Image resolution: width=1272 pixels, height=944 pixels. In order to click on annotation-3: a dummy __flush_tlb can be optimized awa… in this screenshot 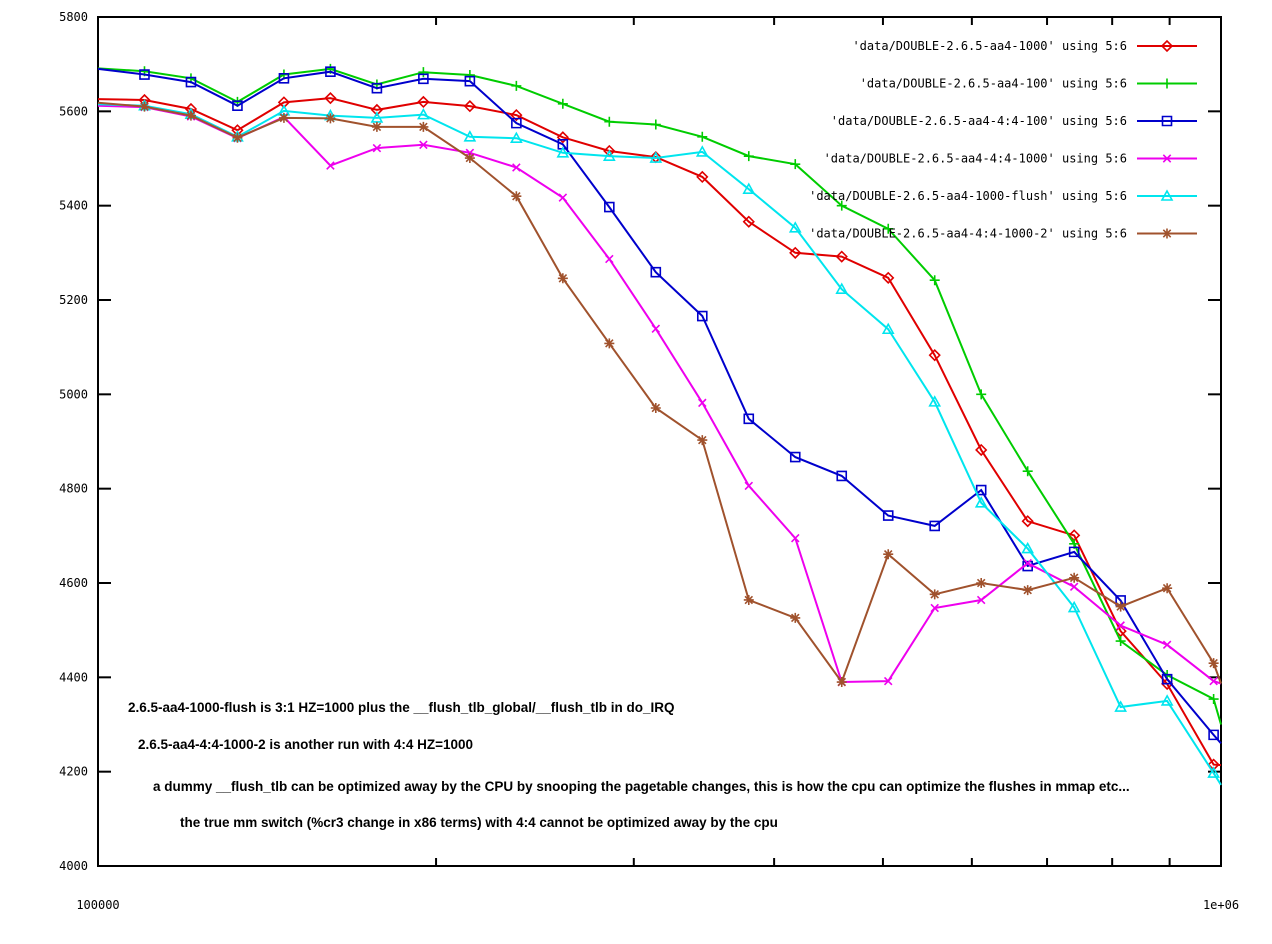, I will do `click(641, 786)`.